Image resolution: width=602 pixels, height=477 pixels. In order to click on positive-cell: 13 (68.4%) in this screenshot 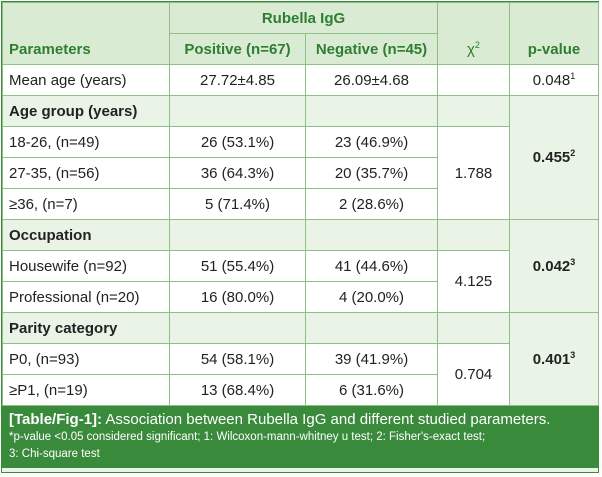, I will do `click(237, 390)`.